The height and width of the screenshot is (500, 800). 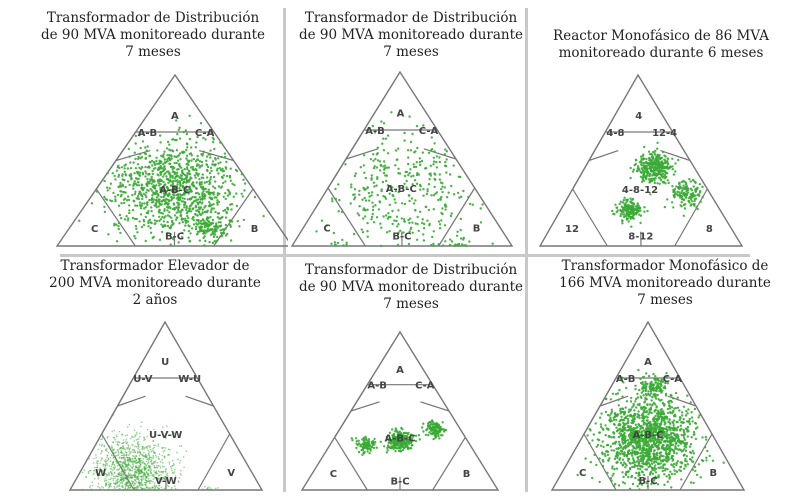 I want to click on region-label: A, so click(x=175, y=116).